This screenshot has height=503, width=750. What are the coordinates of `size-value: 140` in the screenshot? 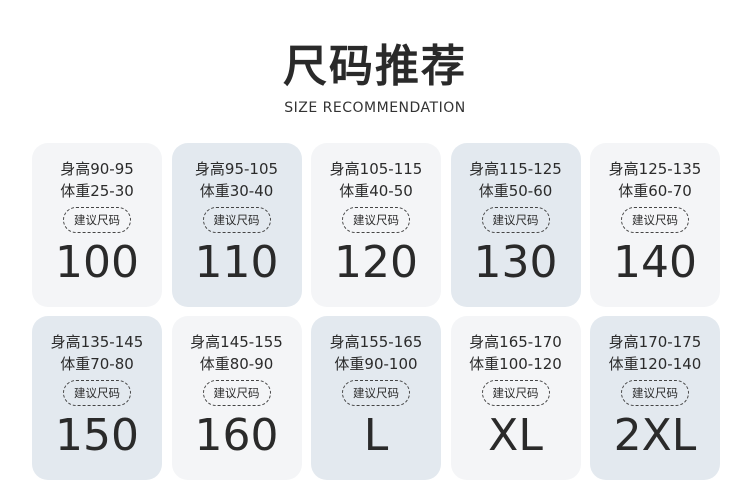 It's located at (655, 262).